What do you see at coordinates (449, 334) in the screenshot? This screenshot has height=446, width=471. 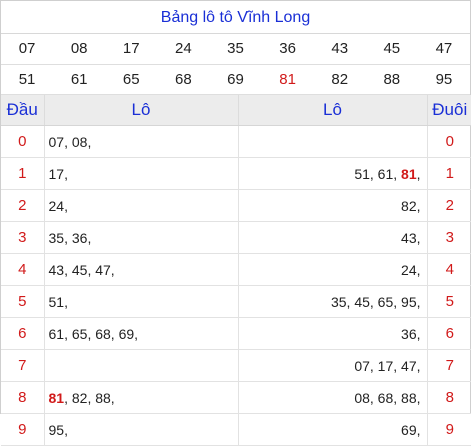 I see `duoi-cell: 6` at bounding box center [449, 334].